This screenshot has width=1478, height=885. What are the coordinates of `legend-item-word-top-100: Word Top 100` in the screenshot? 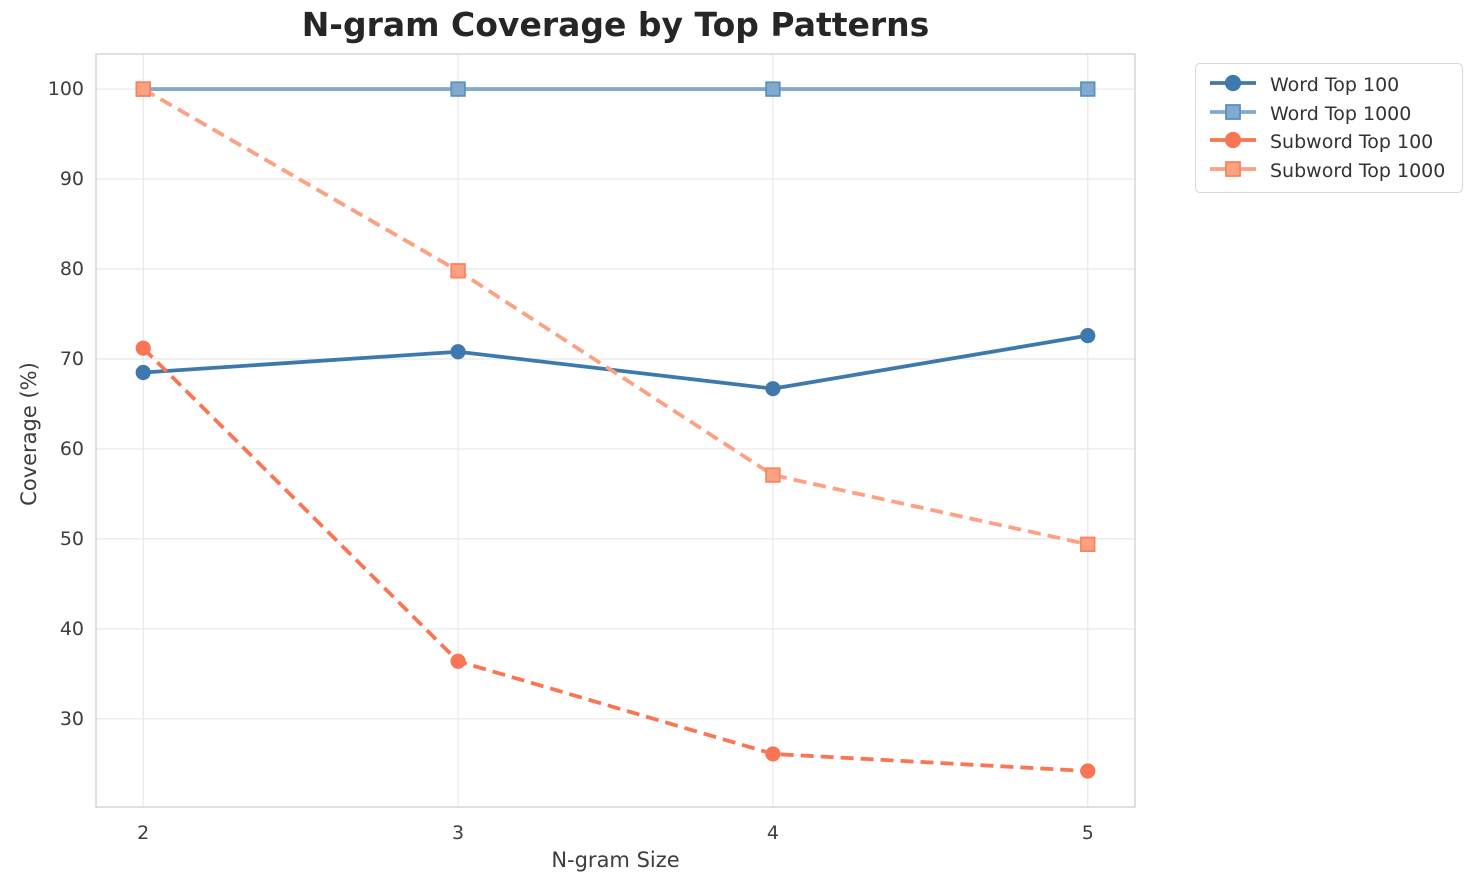 It's located at (1329, 85).